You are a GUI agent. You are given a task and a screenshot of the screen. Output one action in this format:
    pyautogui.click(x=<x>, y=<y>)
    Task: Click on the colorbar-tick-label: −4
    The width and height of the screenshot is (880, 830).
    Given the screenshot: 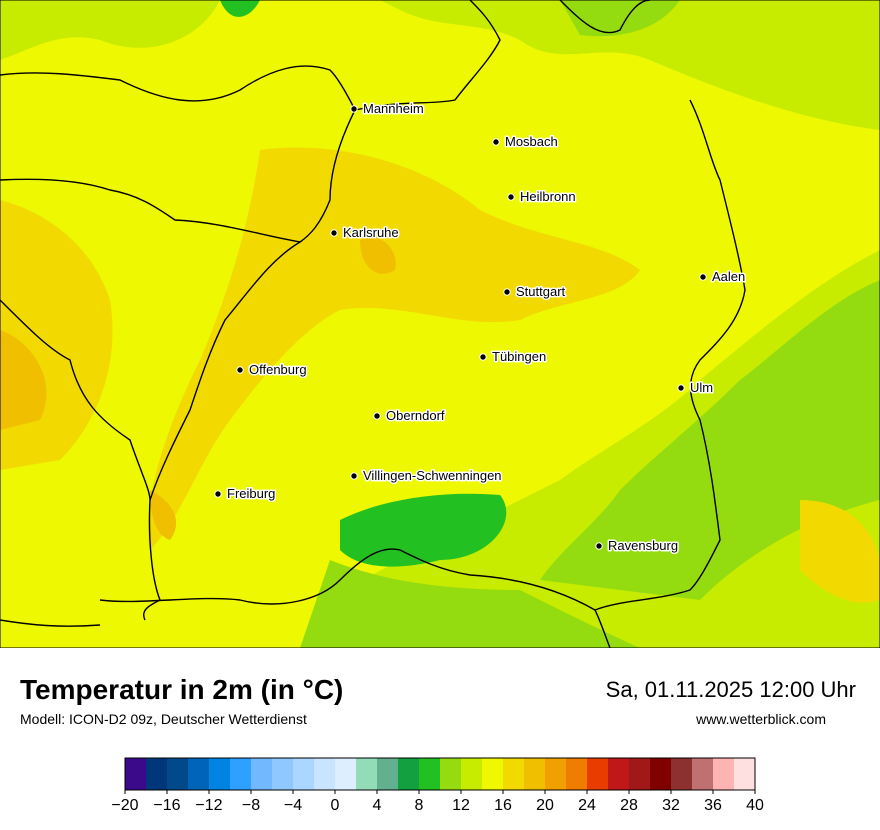 What is the action you would take?
    pyautogui.click(x=293, y=805)
    